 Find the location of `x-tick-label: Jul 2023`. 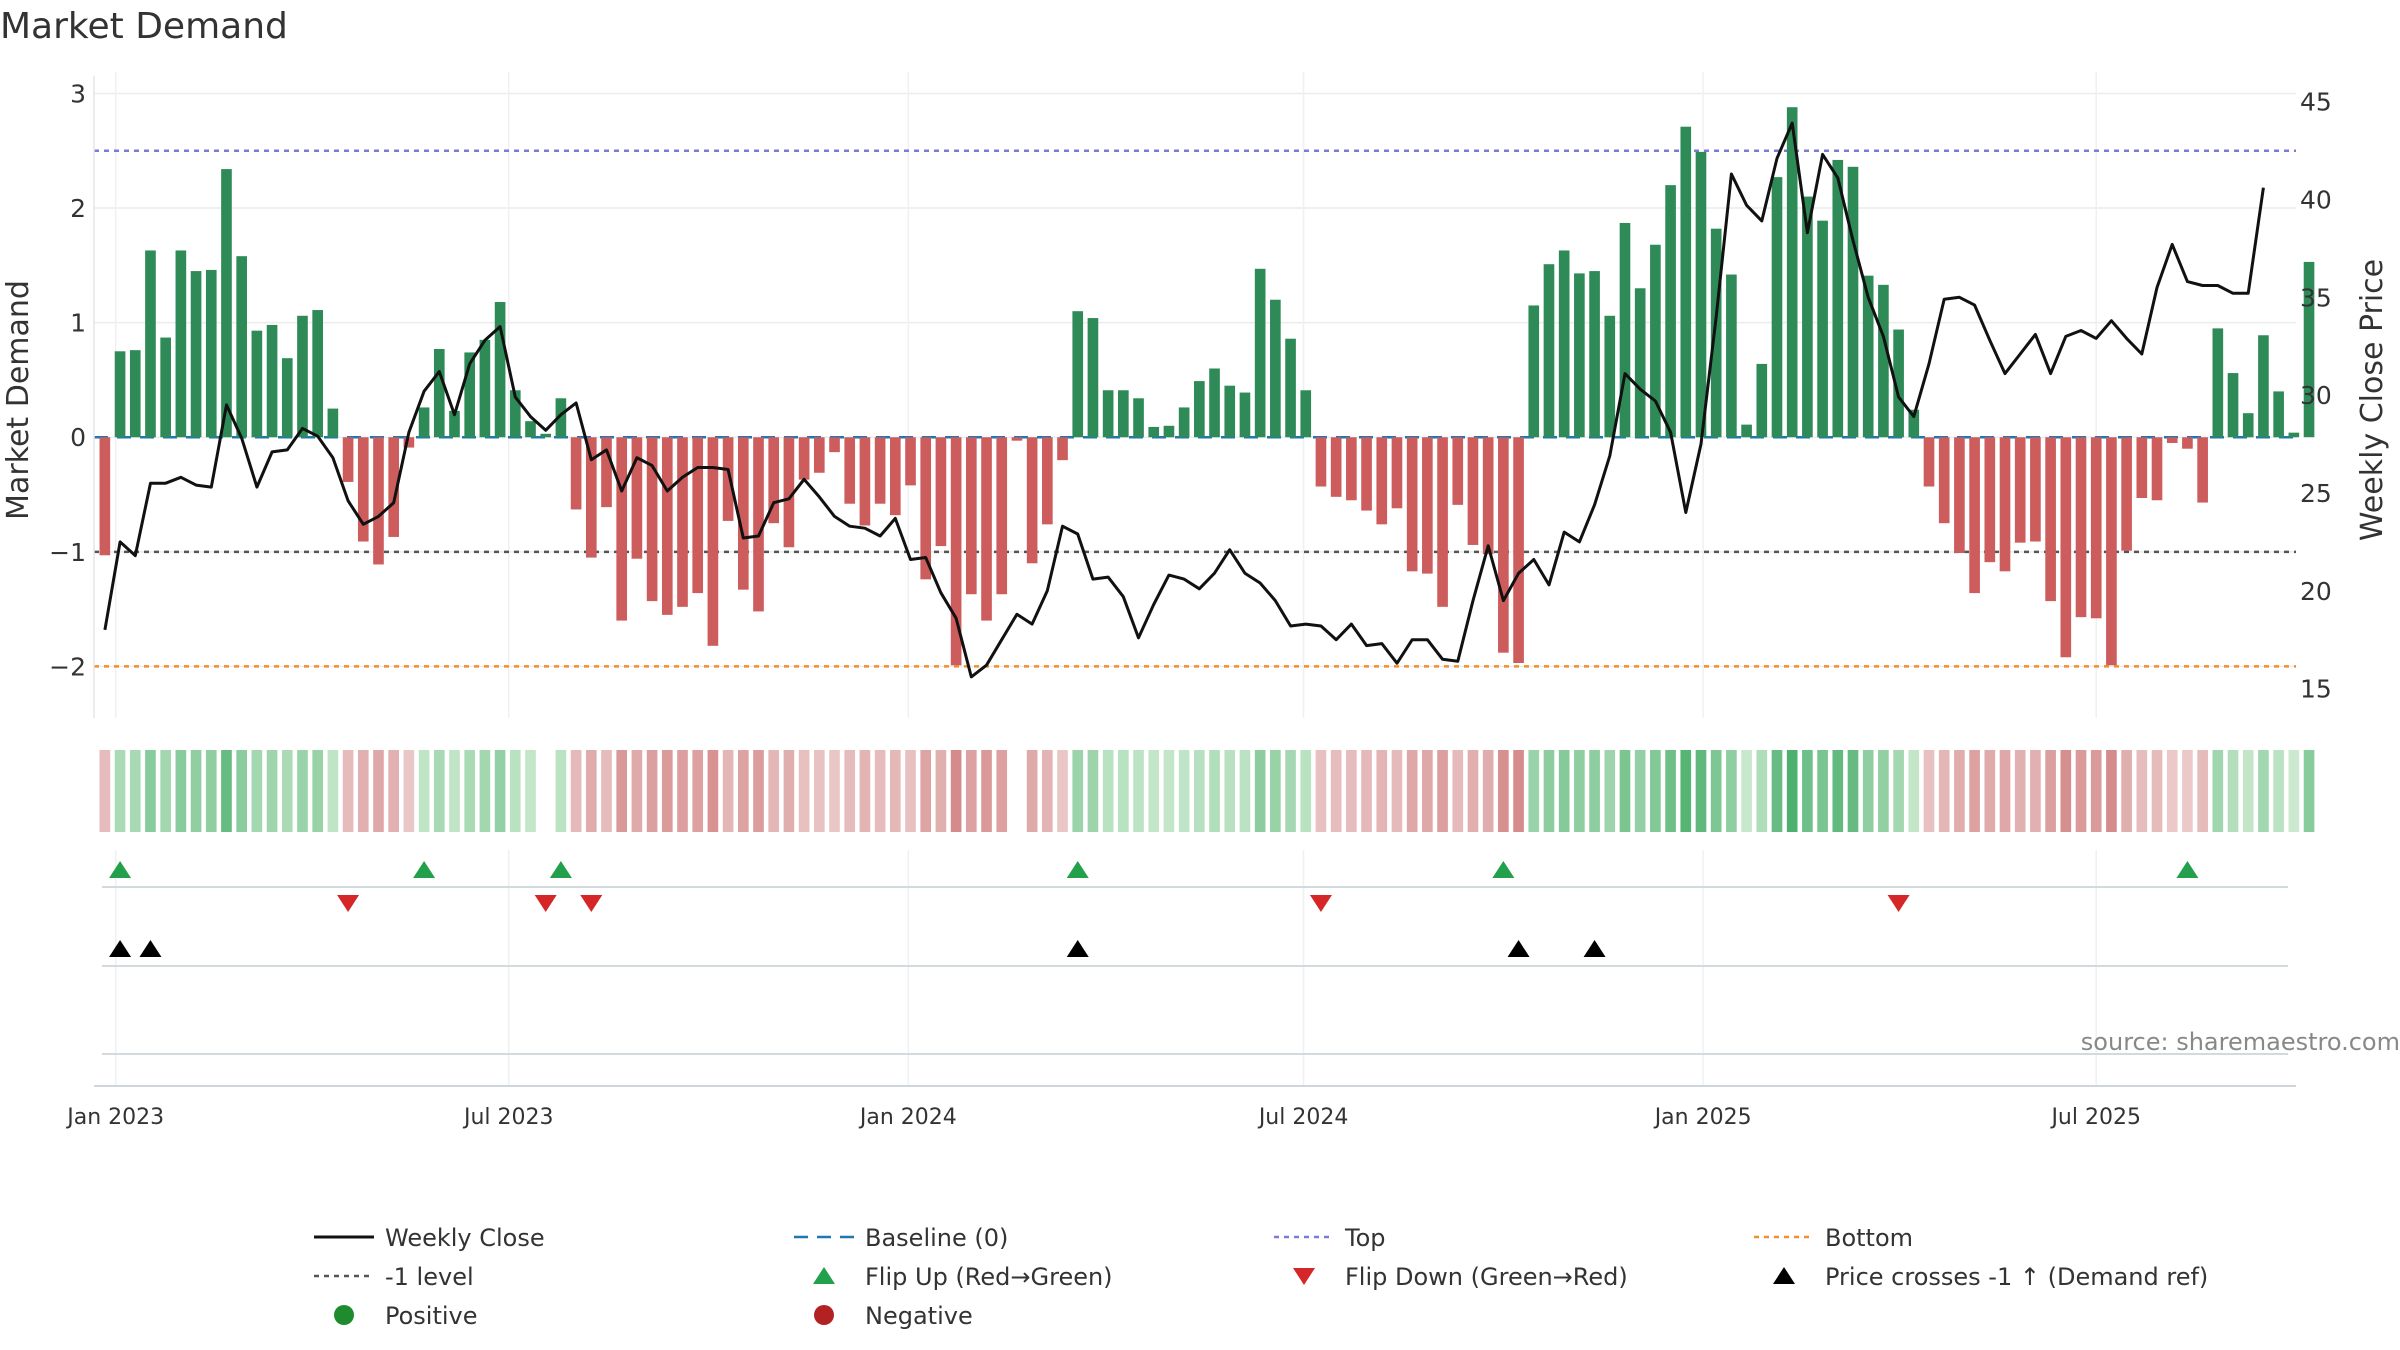

x-tick-label: Jul 2023 is located at coordinates (508, 1117).